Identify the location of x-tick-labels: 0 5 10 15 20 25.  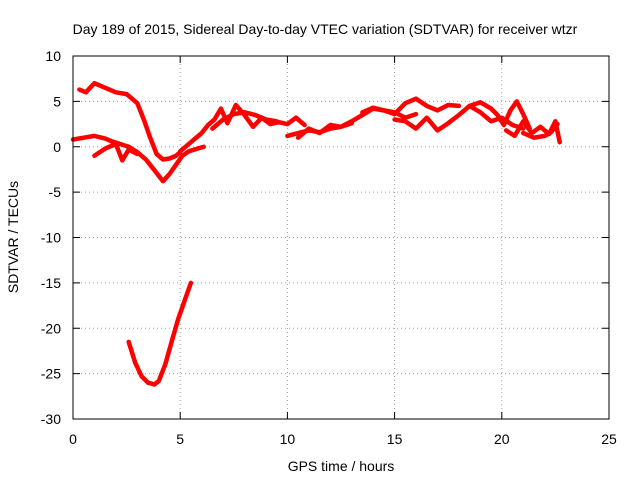
(343, 439).